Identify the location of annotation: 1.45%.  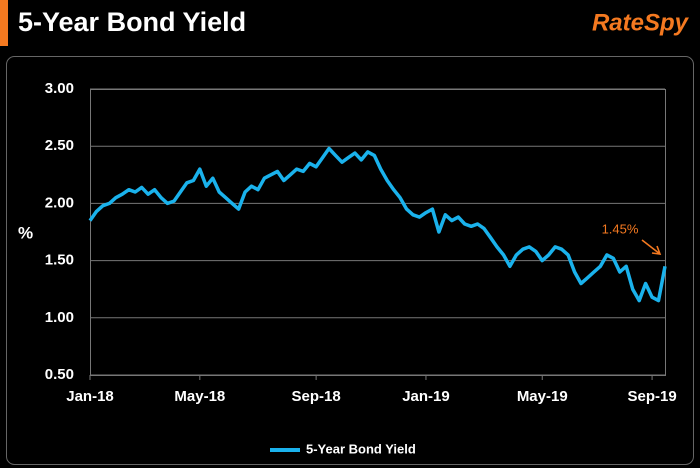
(620, 228).